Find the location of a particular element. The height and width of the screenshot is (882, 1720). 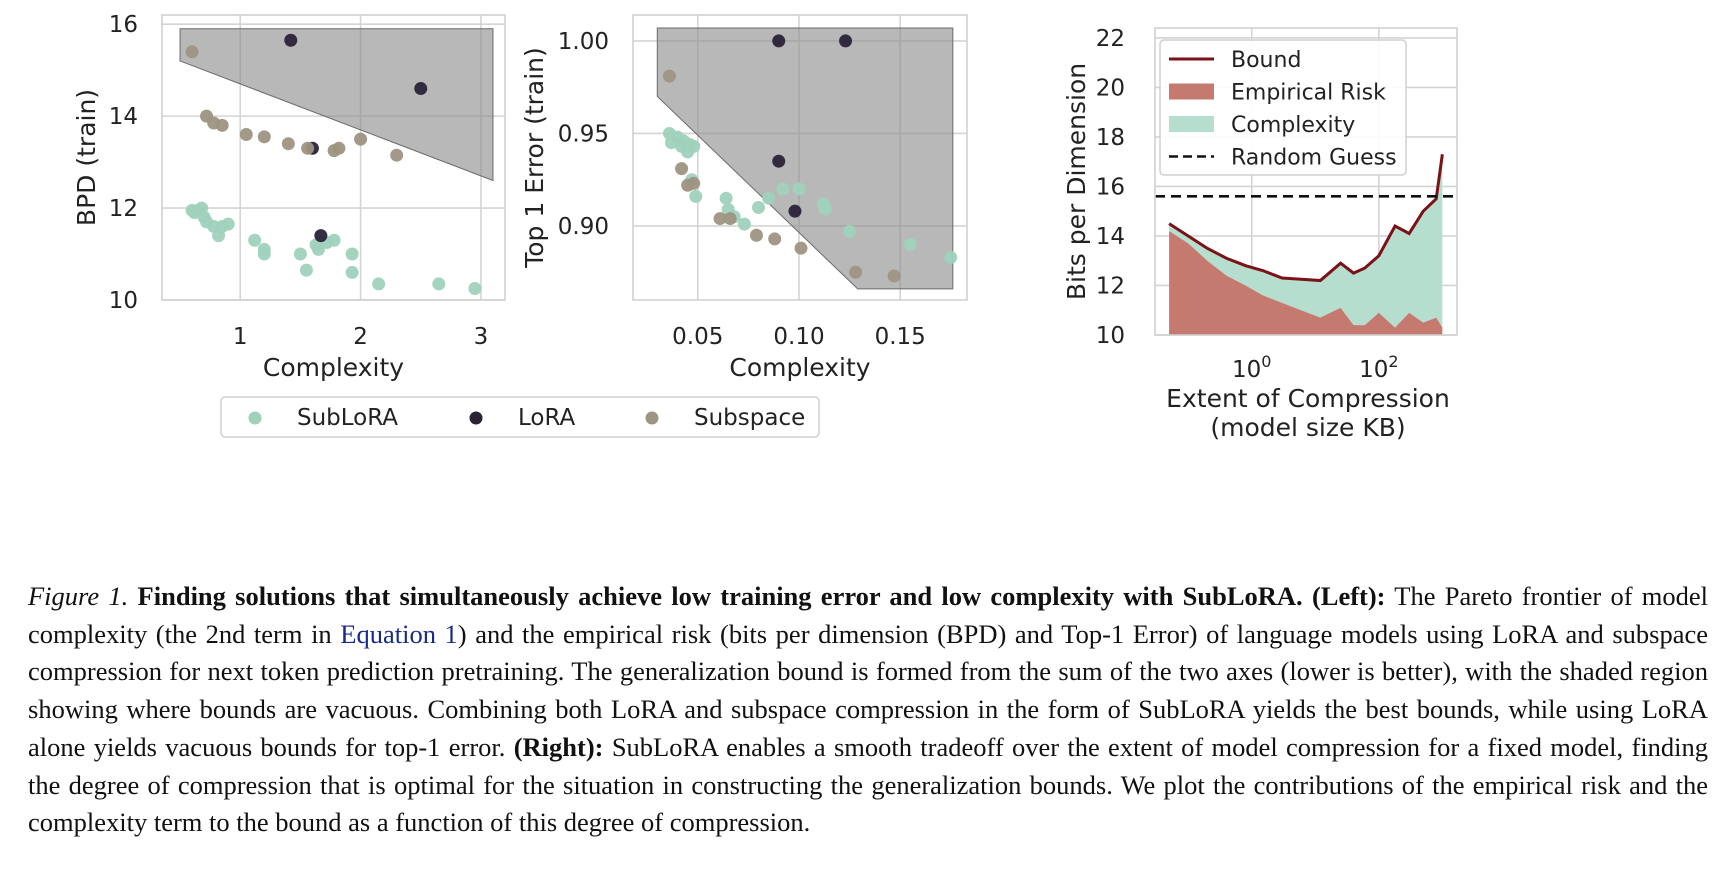

y-tick-label: 1.00 is located at coordinates (583, 42).